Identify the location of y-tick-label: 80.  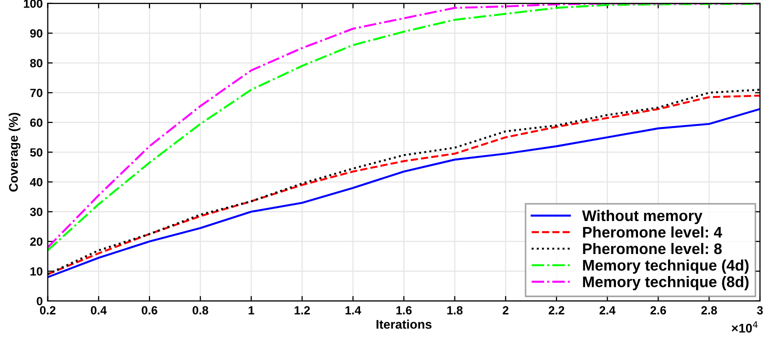
(36, 63).